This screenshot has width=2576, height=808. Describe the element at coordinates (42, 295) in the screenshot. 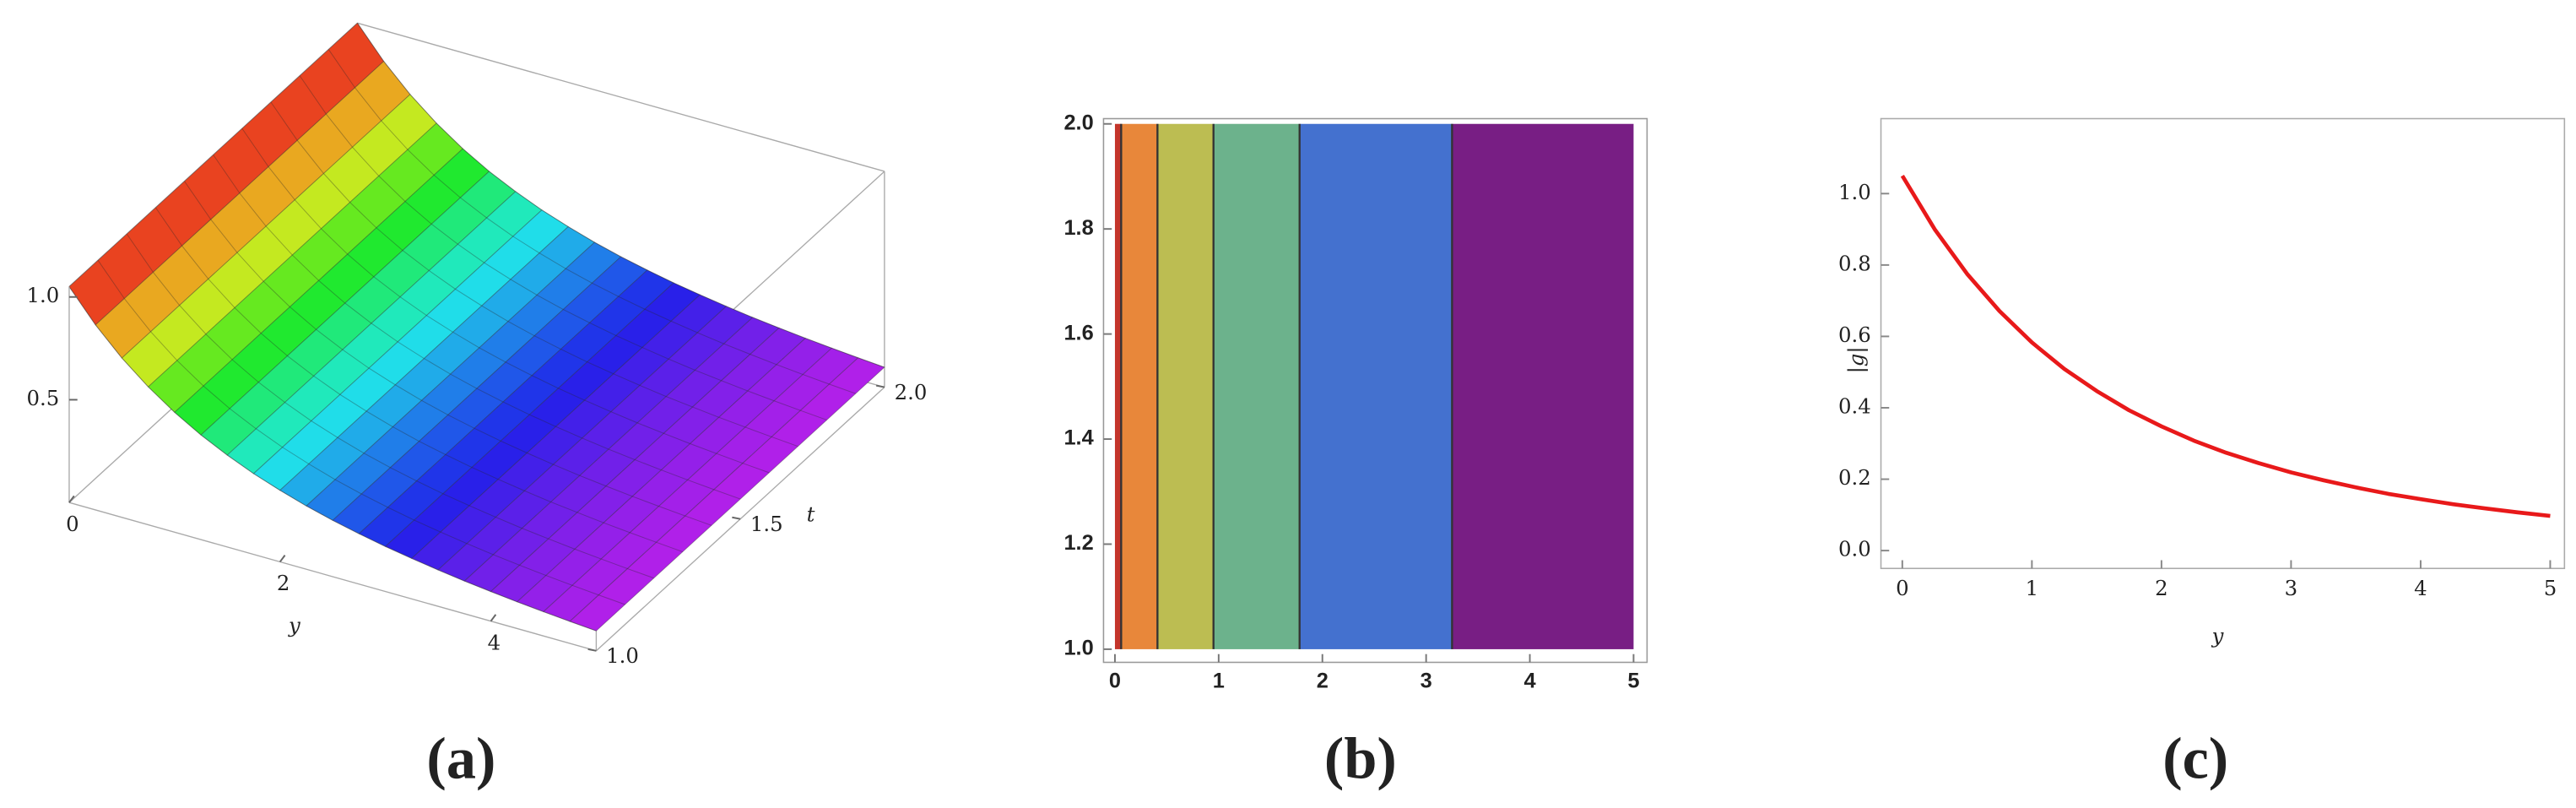

I see `z-tick-label: 1.0` at that location.